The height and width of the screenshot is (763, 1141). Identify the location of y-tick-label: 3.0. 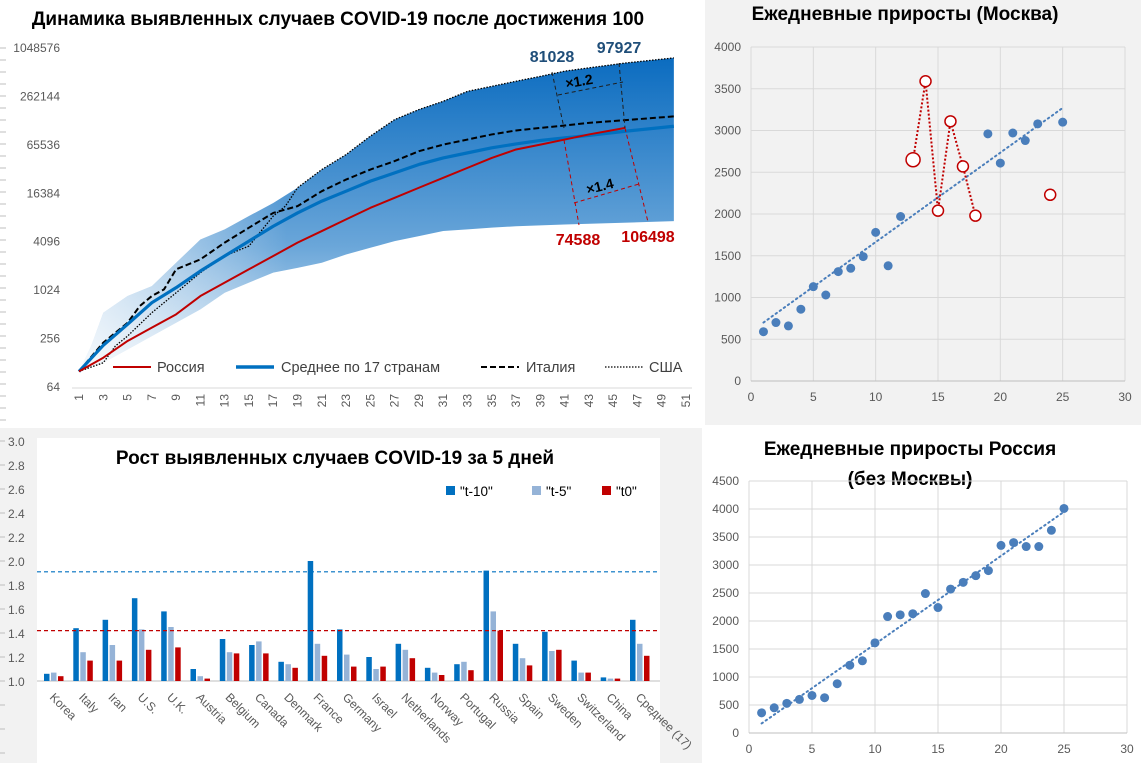
(16, 442).